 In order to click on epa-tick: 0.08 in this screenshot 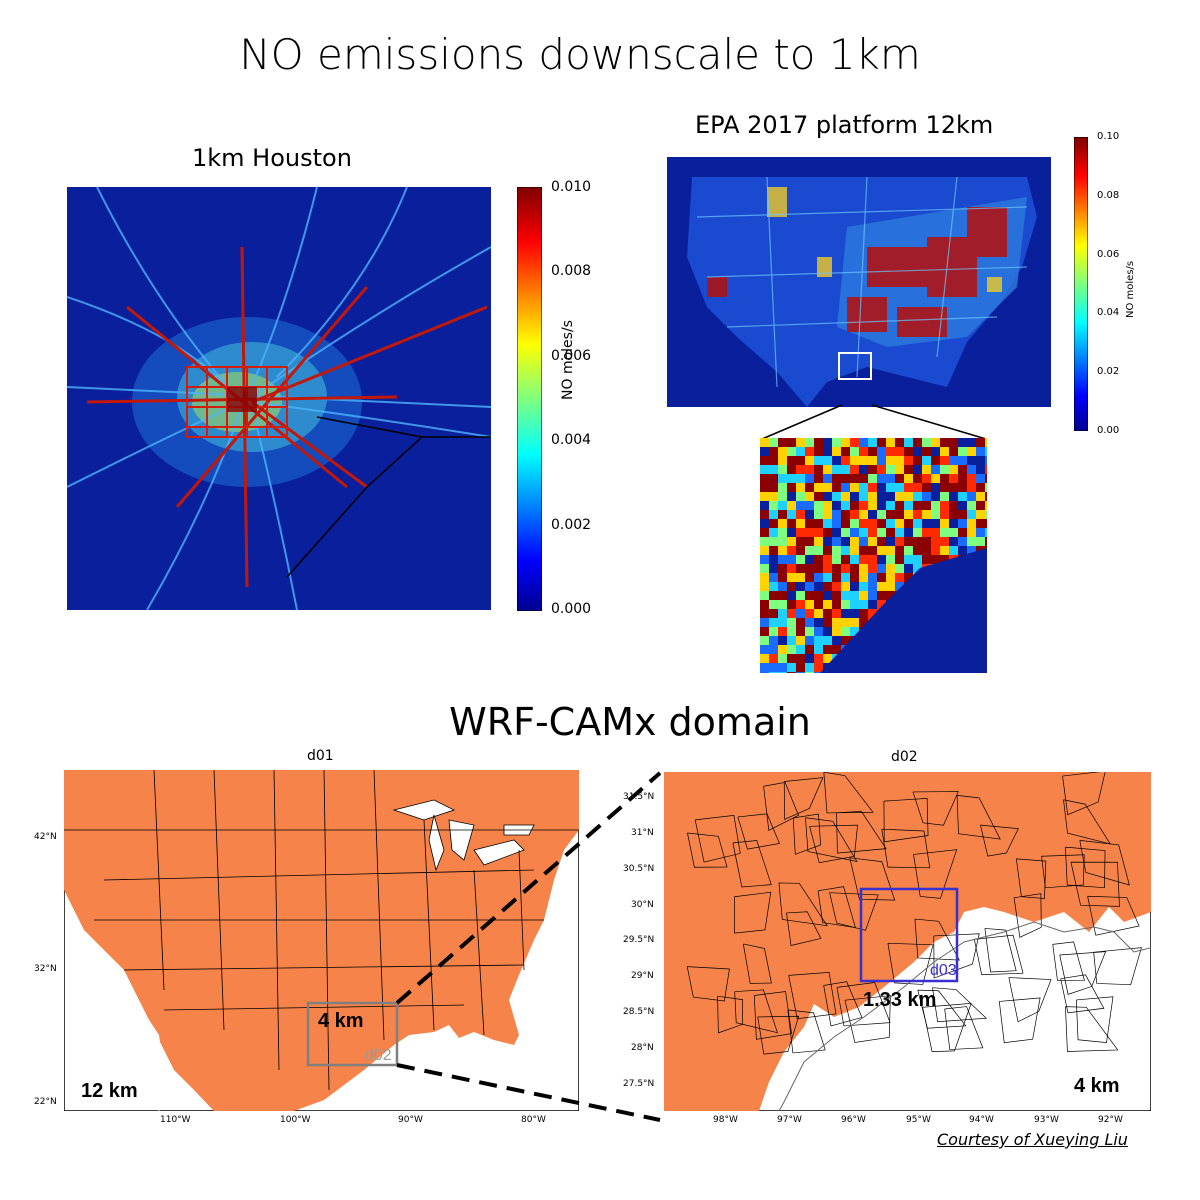, I will do `click(1108, 195)`.